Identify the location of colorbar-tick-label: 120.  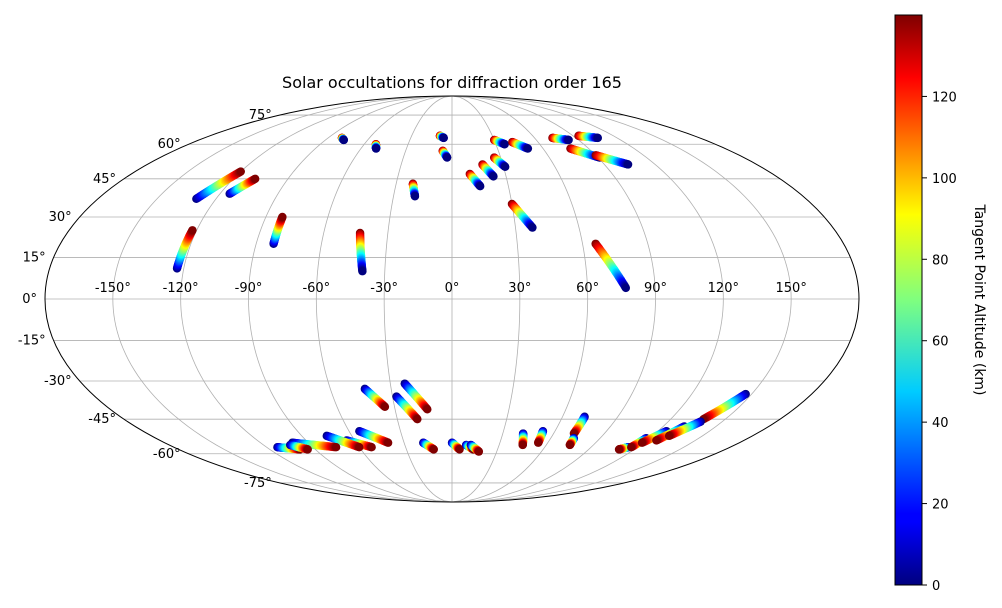
(944, 97).